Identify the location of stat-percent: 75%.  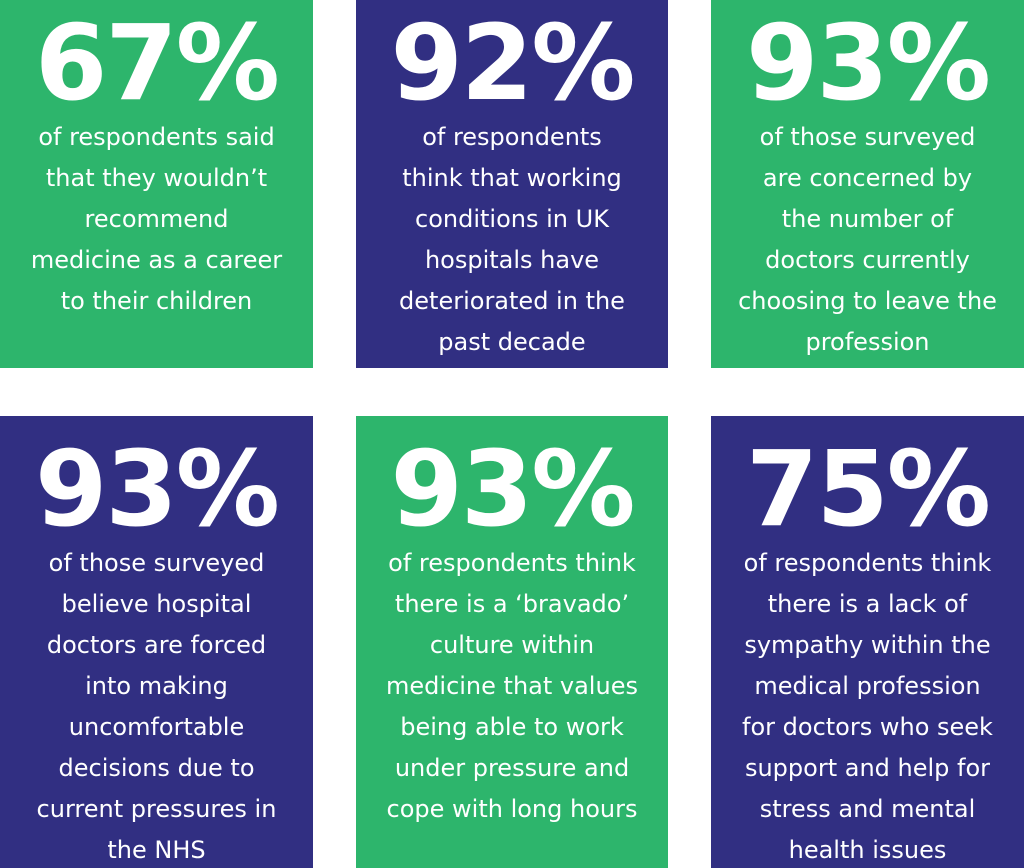
(868, 489).